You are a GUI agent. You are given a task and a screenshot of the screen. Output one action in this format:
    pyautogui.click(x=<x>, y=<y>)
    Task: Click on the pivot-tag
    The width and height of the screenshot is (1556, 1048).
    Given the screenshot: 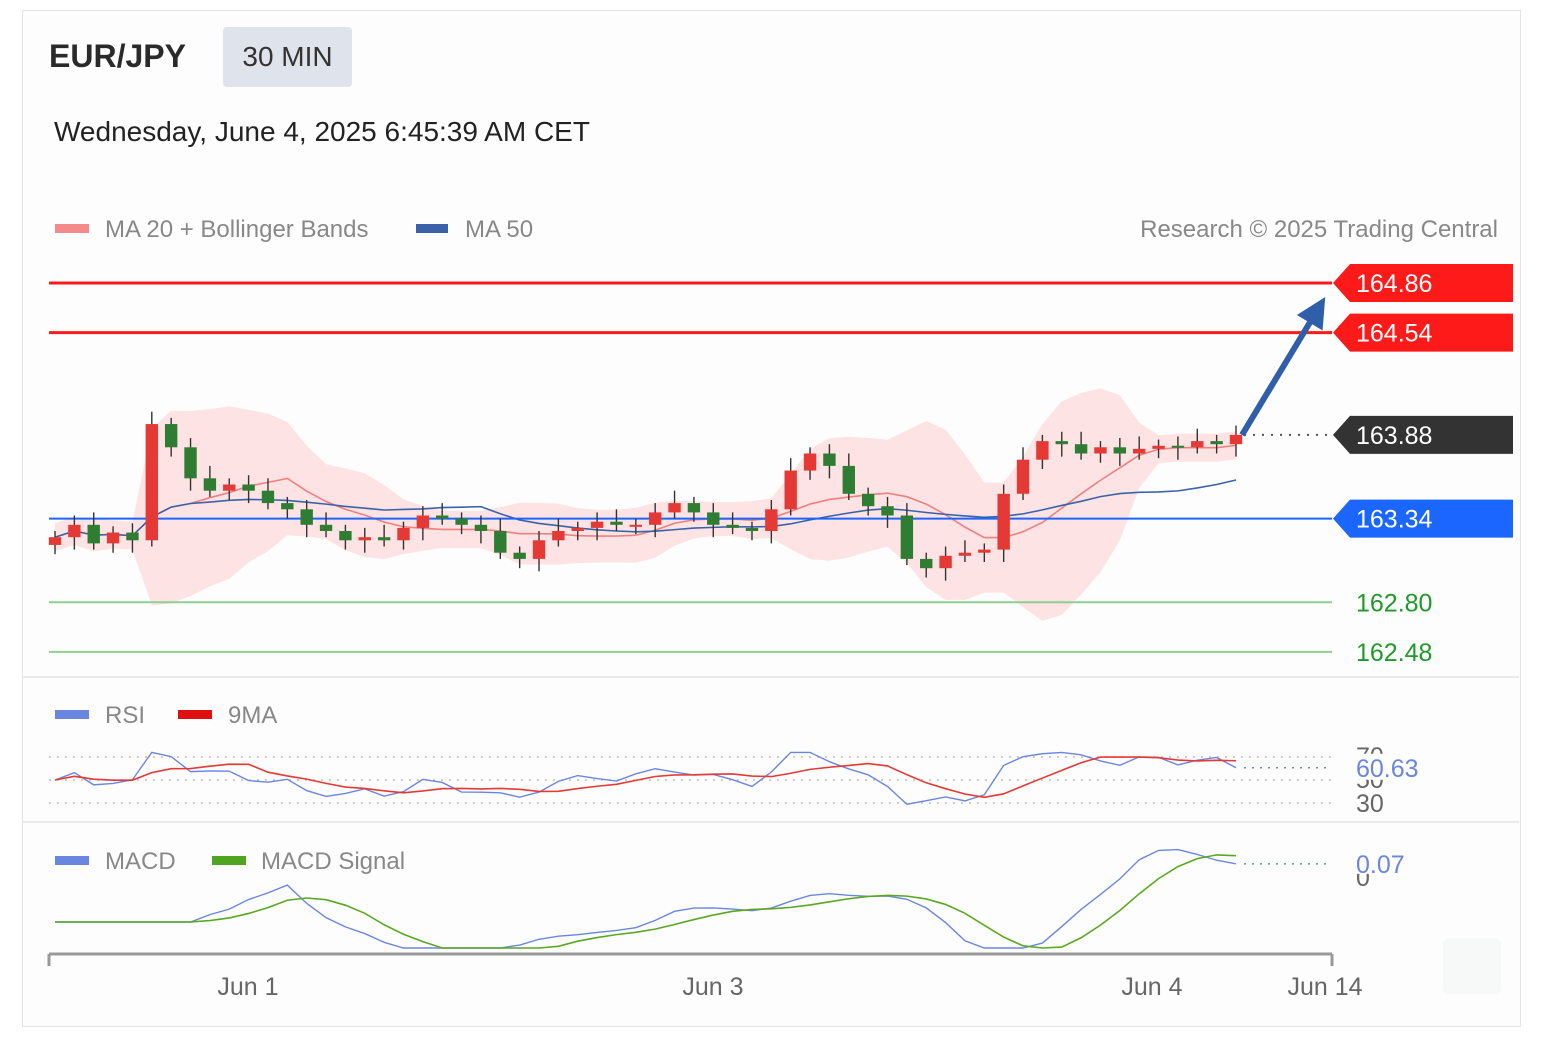 What is the action you would take?
    pyautogui.click(x=1423, y=518)
    